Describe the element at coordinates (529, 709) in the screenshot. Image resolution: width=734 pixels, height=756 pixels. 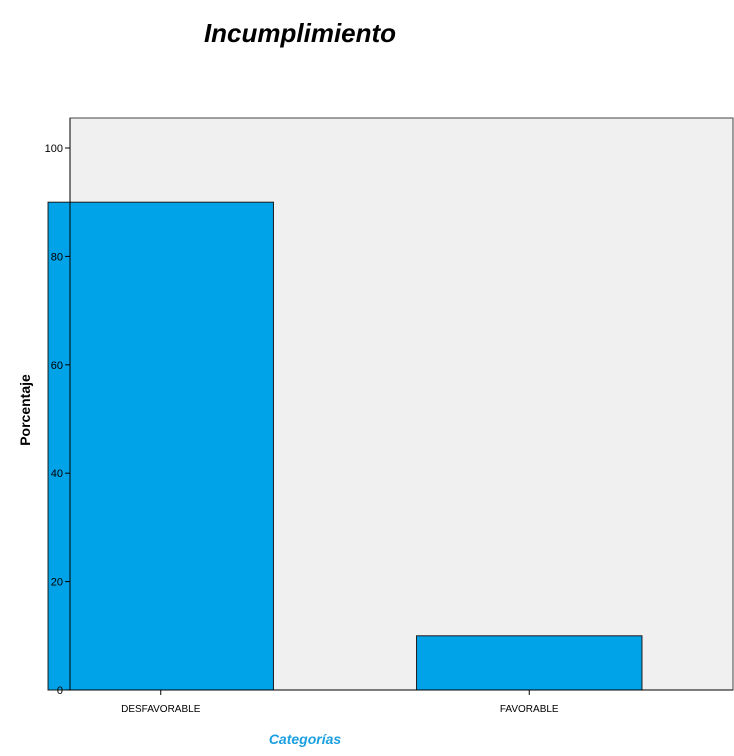
I see `x-tick-label: FAVORABLE` at that location.